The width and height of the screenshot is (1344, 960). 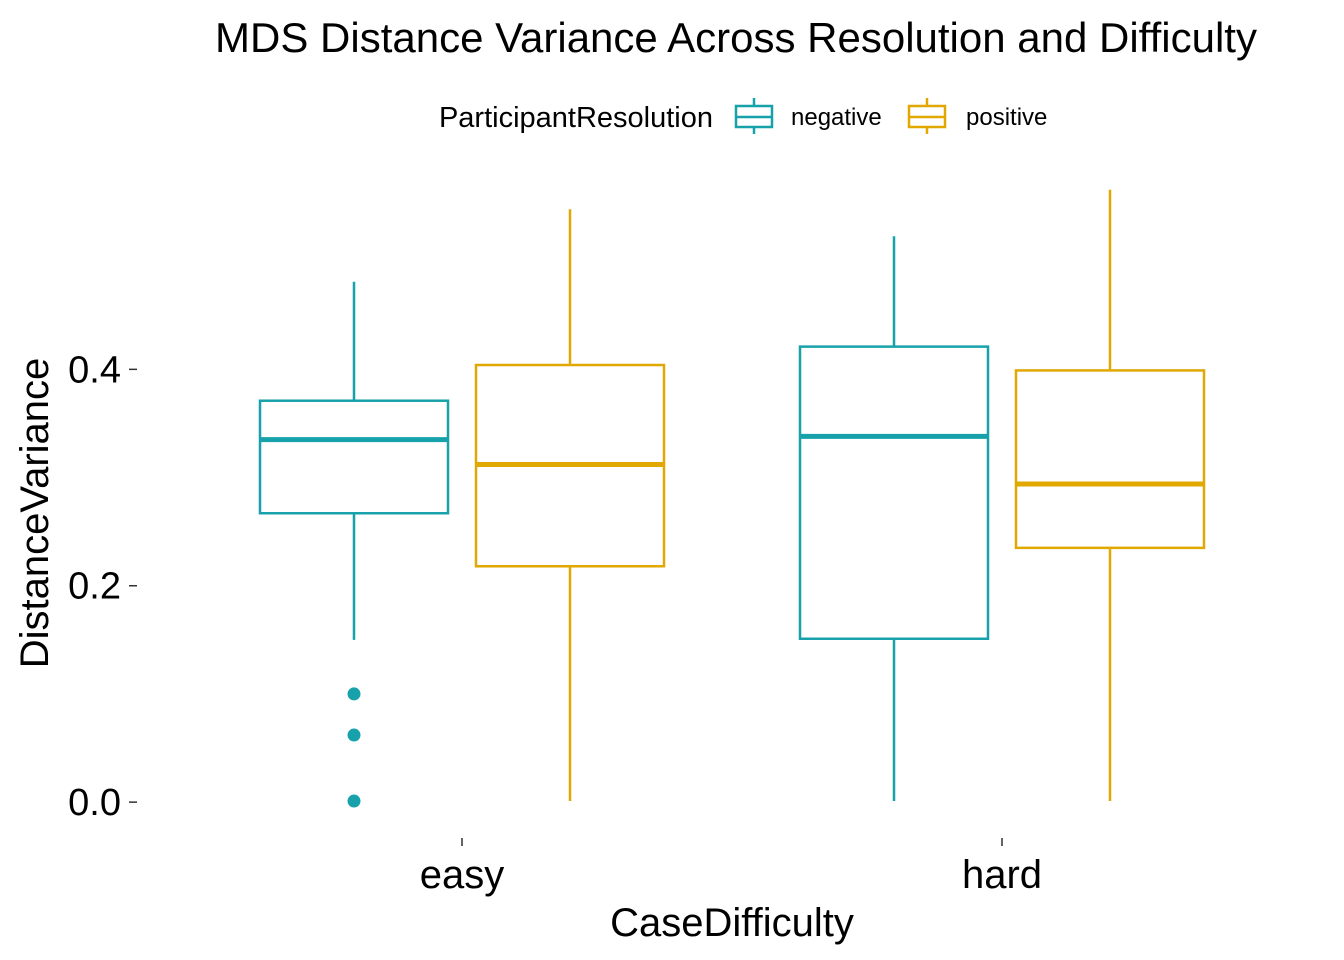 I want to click on x-axis: easy hard, so click(x=731, y=867).